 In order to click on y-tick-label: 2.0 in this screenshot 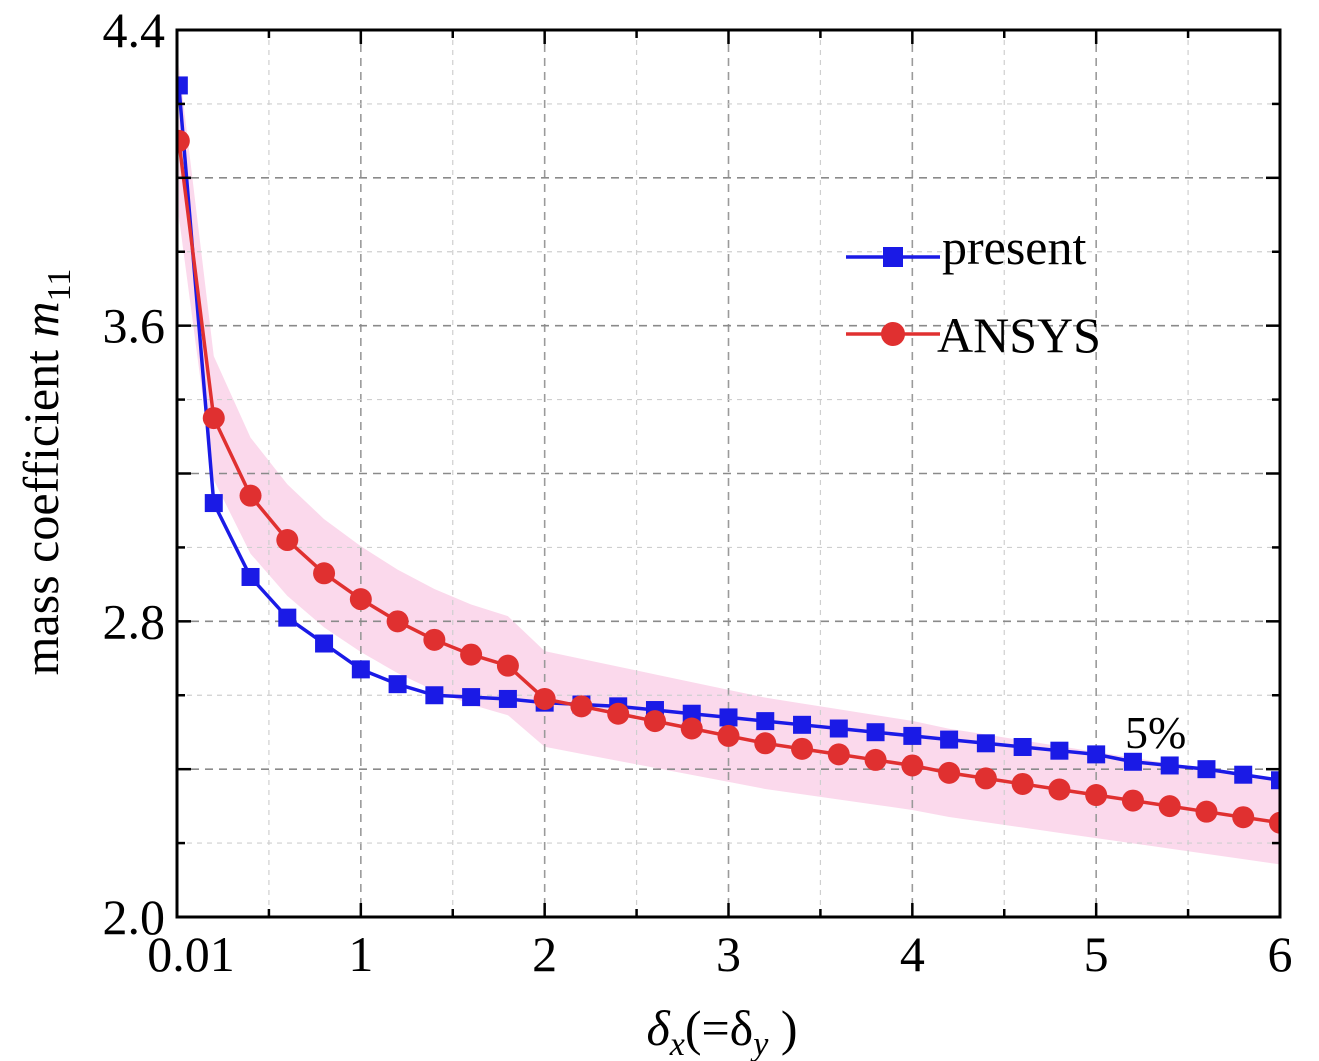, I will do `click(134, 917)`.